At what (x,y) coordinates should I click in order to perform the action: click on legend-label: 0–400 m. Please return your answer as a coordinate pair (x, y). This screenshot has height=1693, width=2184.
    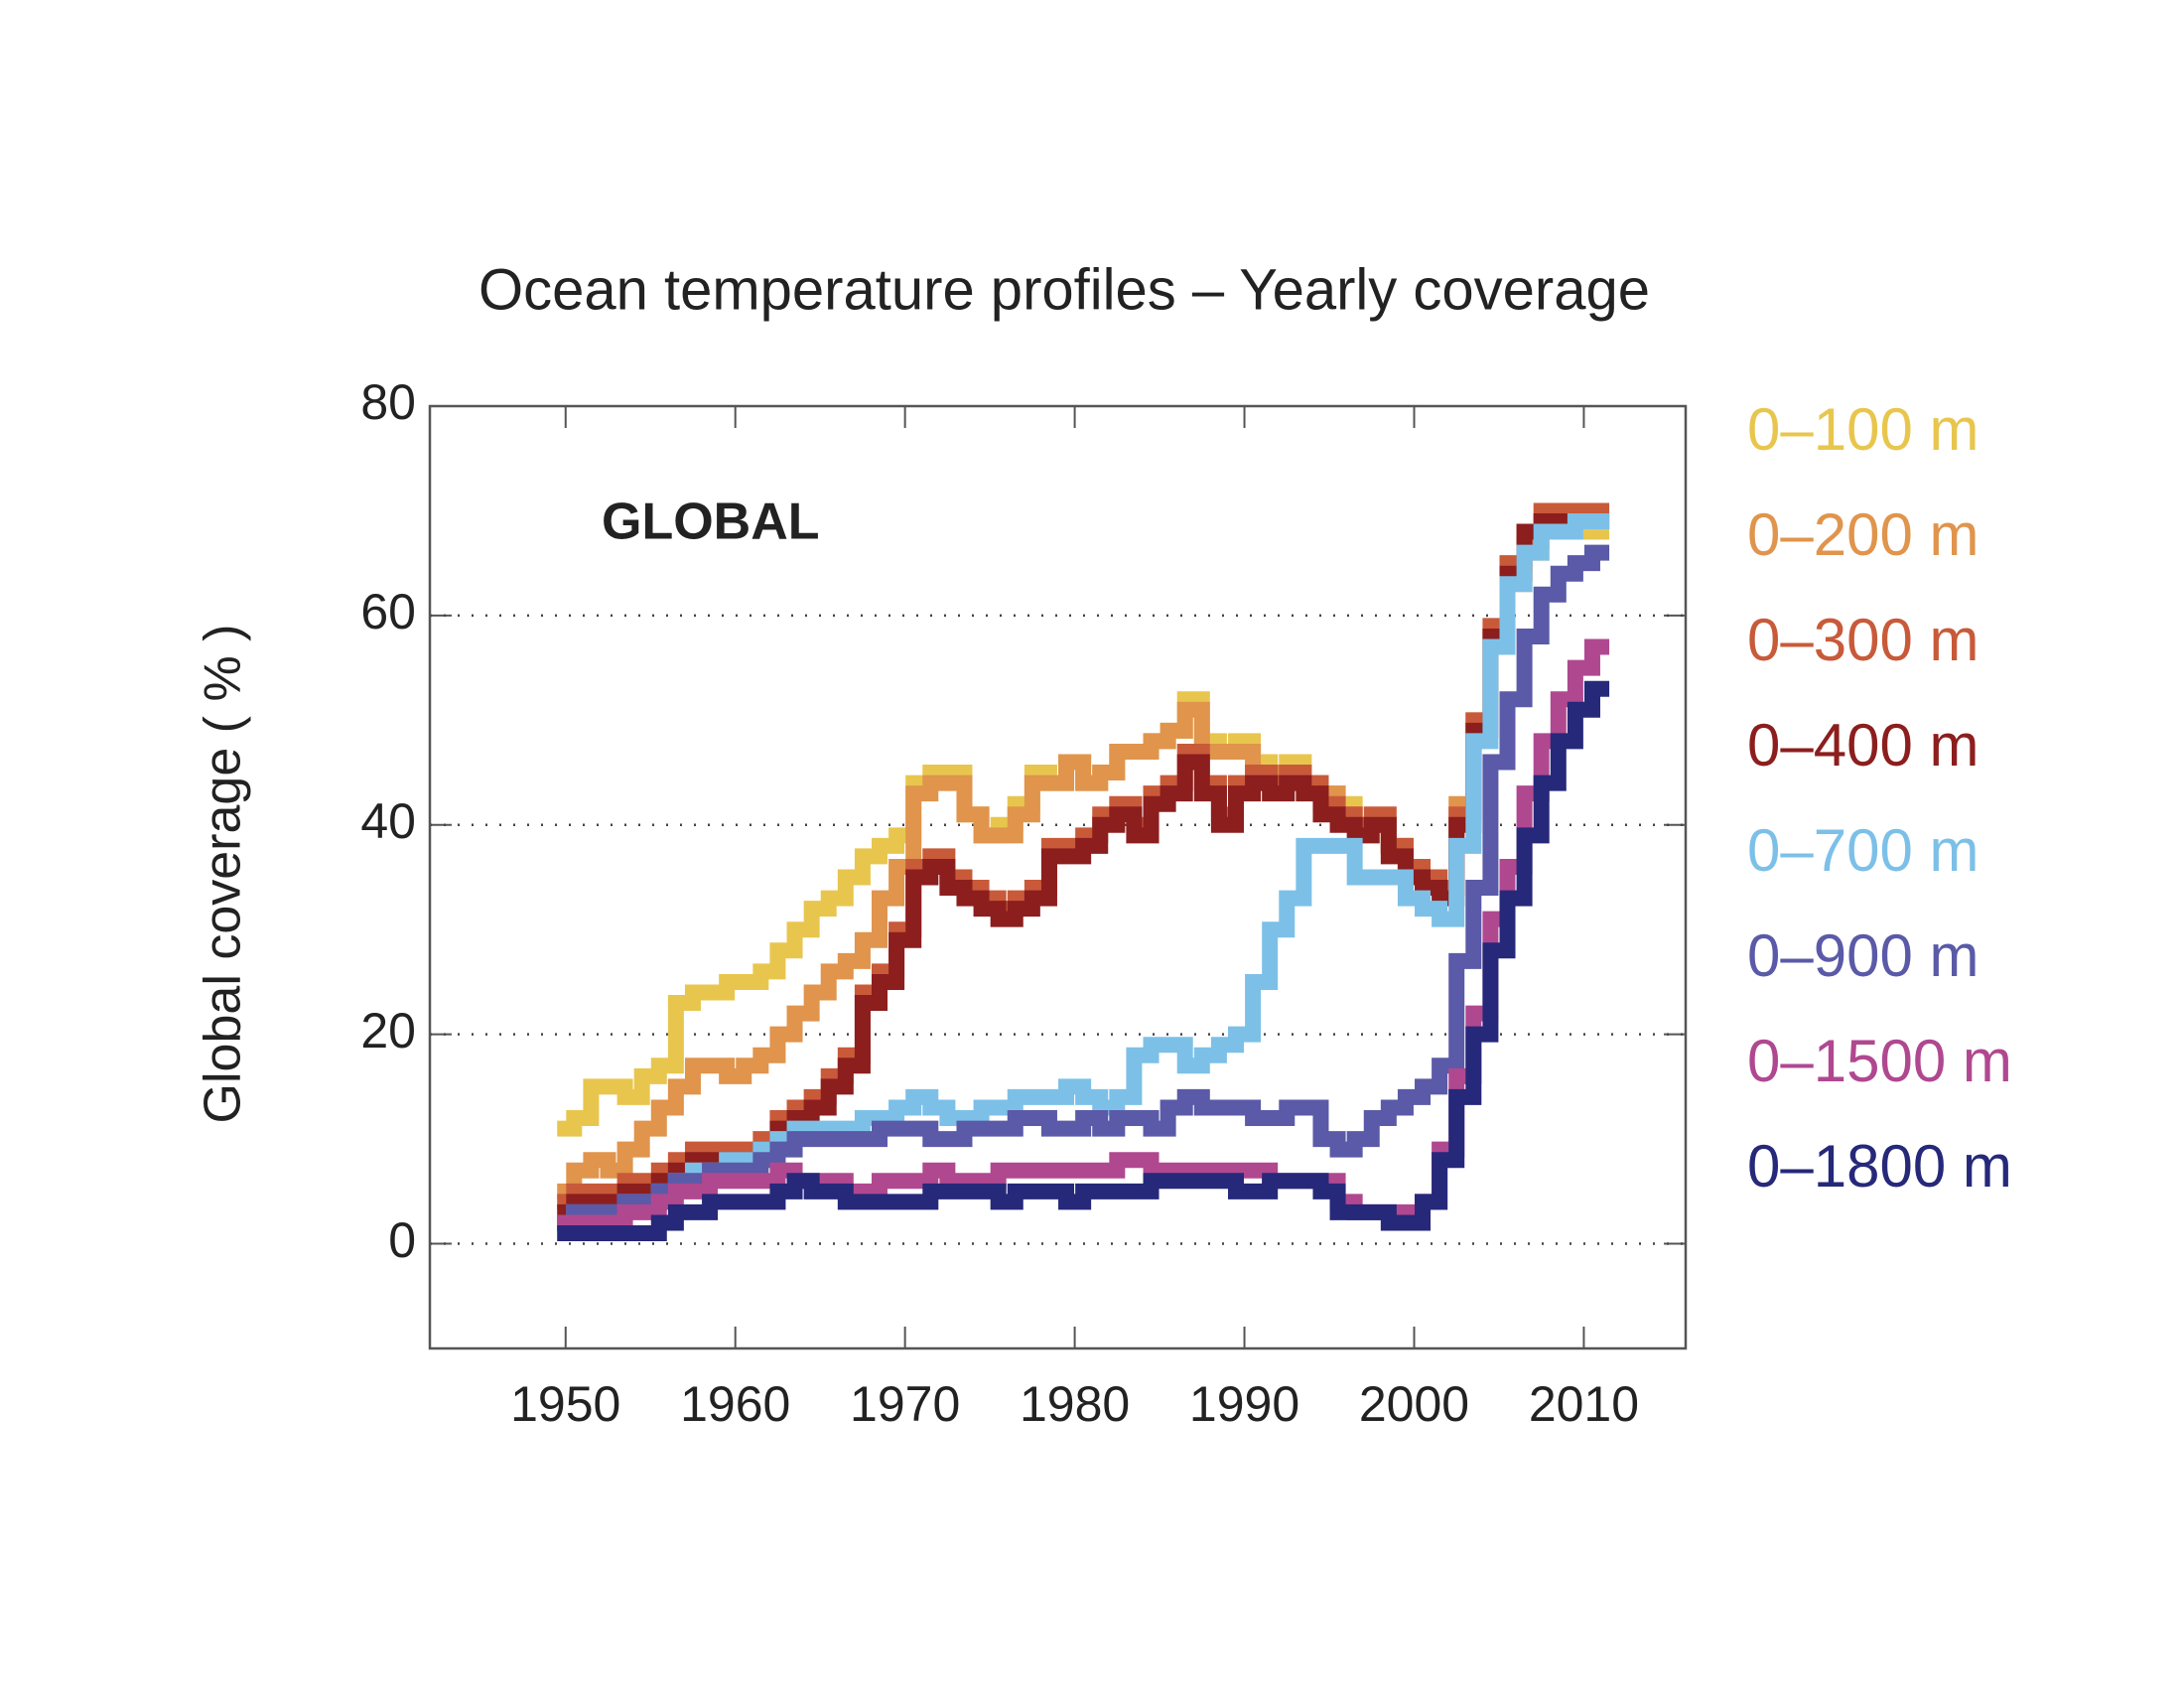
    Looking at the image, I should click on (1863, 745).